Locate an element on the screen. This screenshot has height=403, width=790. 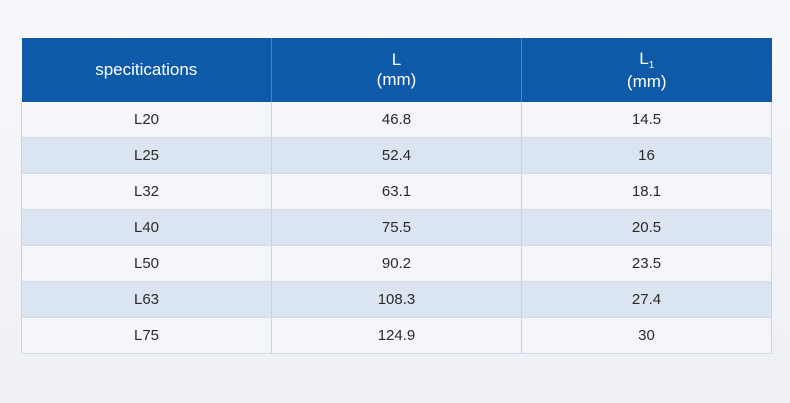
cell-l1: 16 is located at coordinates (646, 155).